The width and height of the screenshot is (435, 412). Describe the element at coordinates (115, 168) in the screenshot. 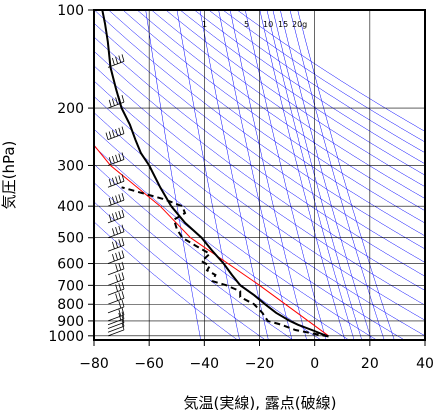

I see `wind-barbs` at that location.